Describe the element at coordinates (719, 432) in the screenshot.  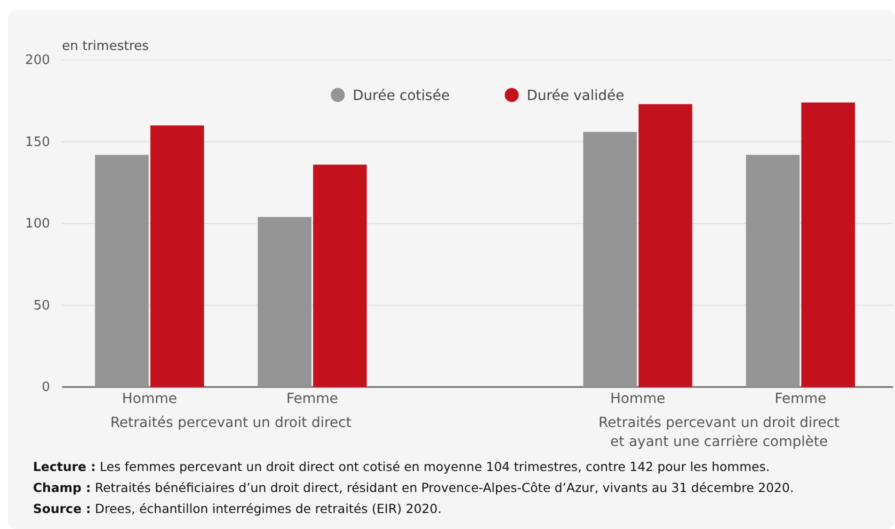
I see `text: Retraités percevant un droit direct et ayant une carrière complète` at that location.